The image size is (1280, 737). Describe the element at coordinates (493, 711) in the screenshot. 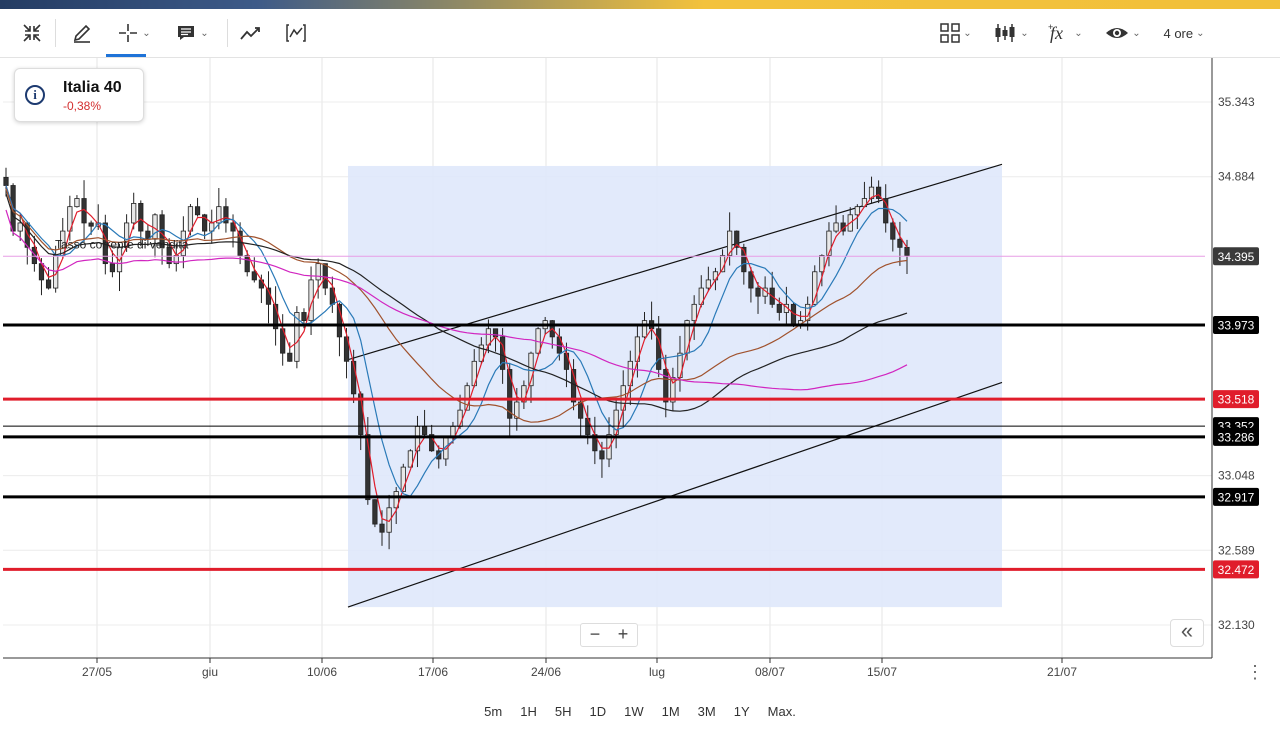

I see `period-5m: 5m` at that location.